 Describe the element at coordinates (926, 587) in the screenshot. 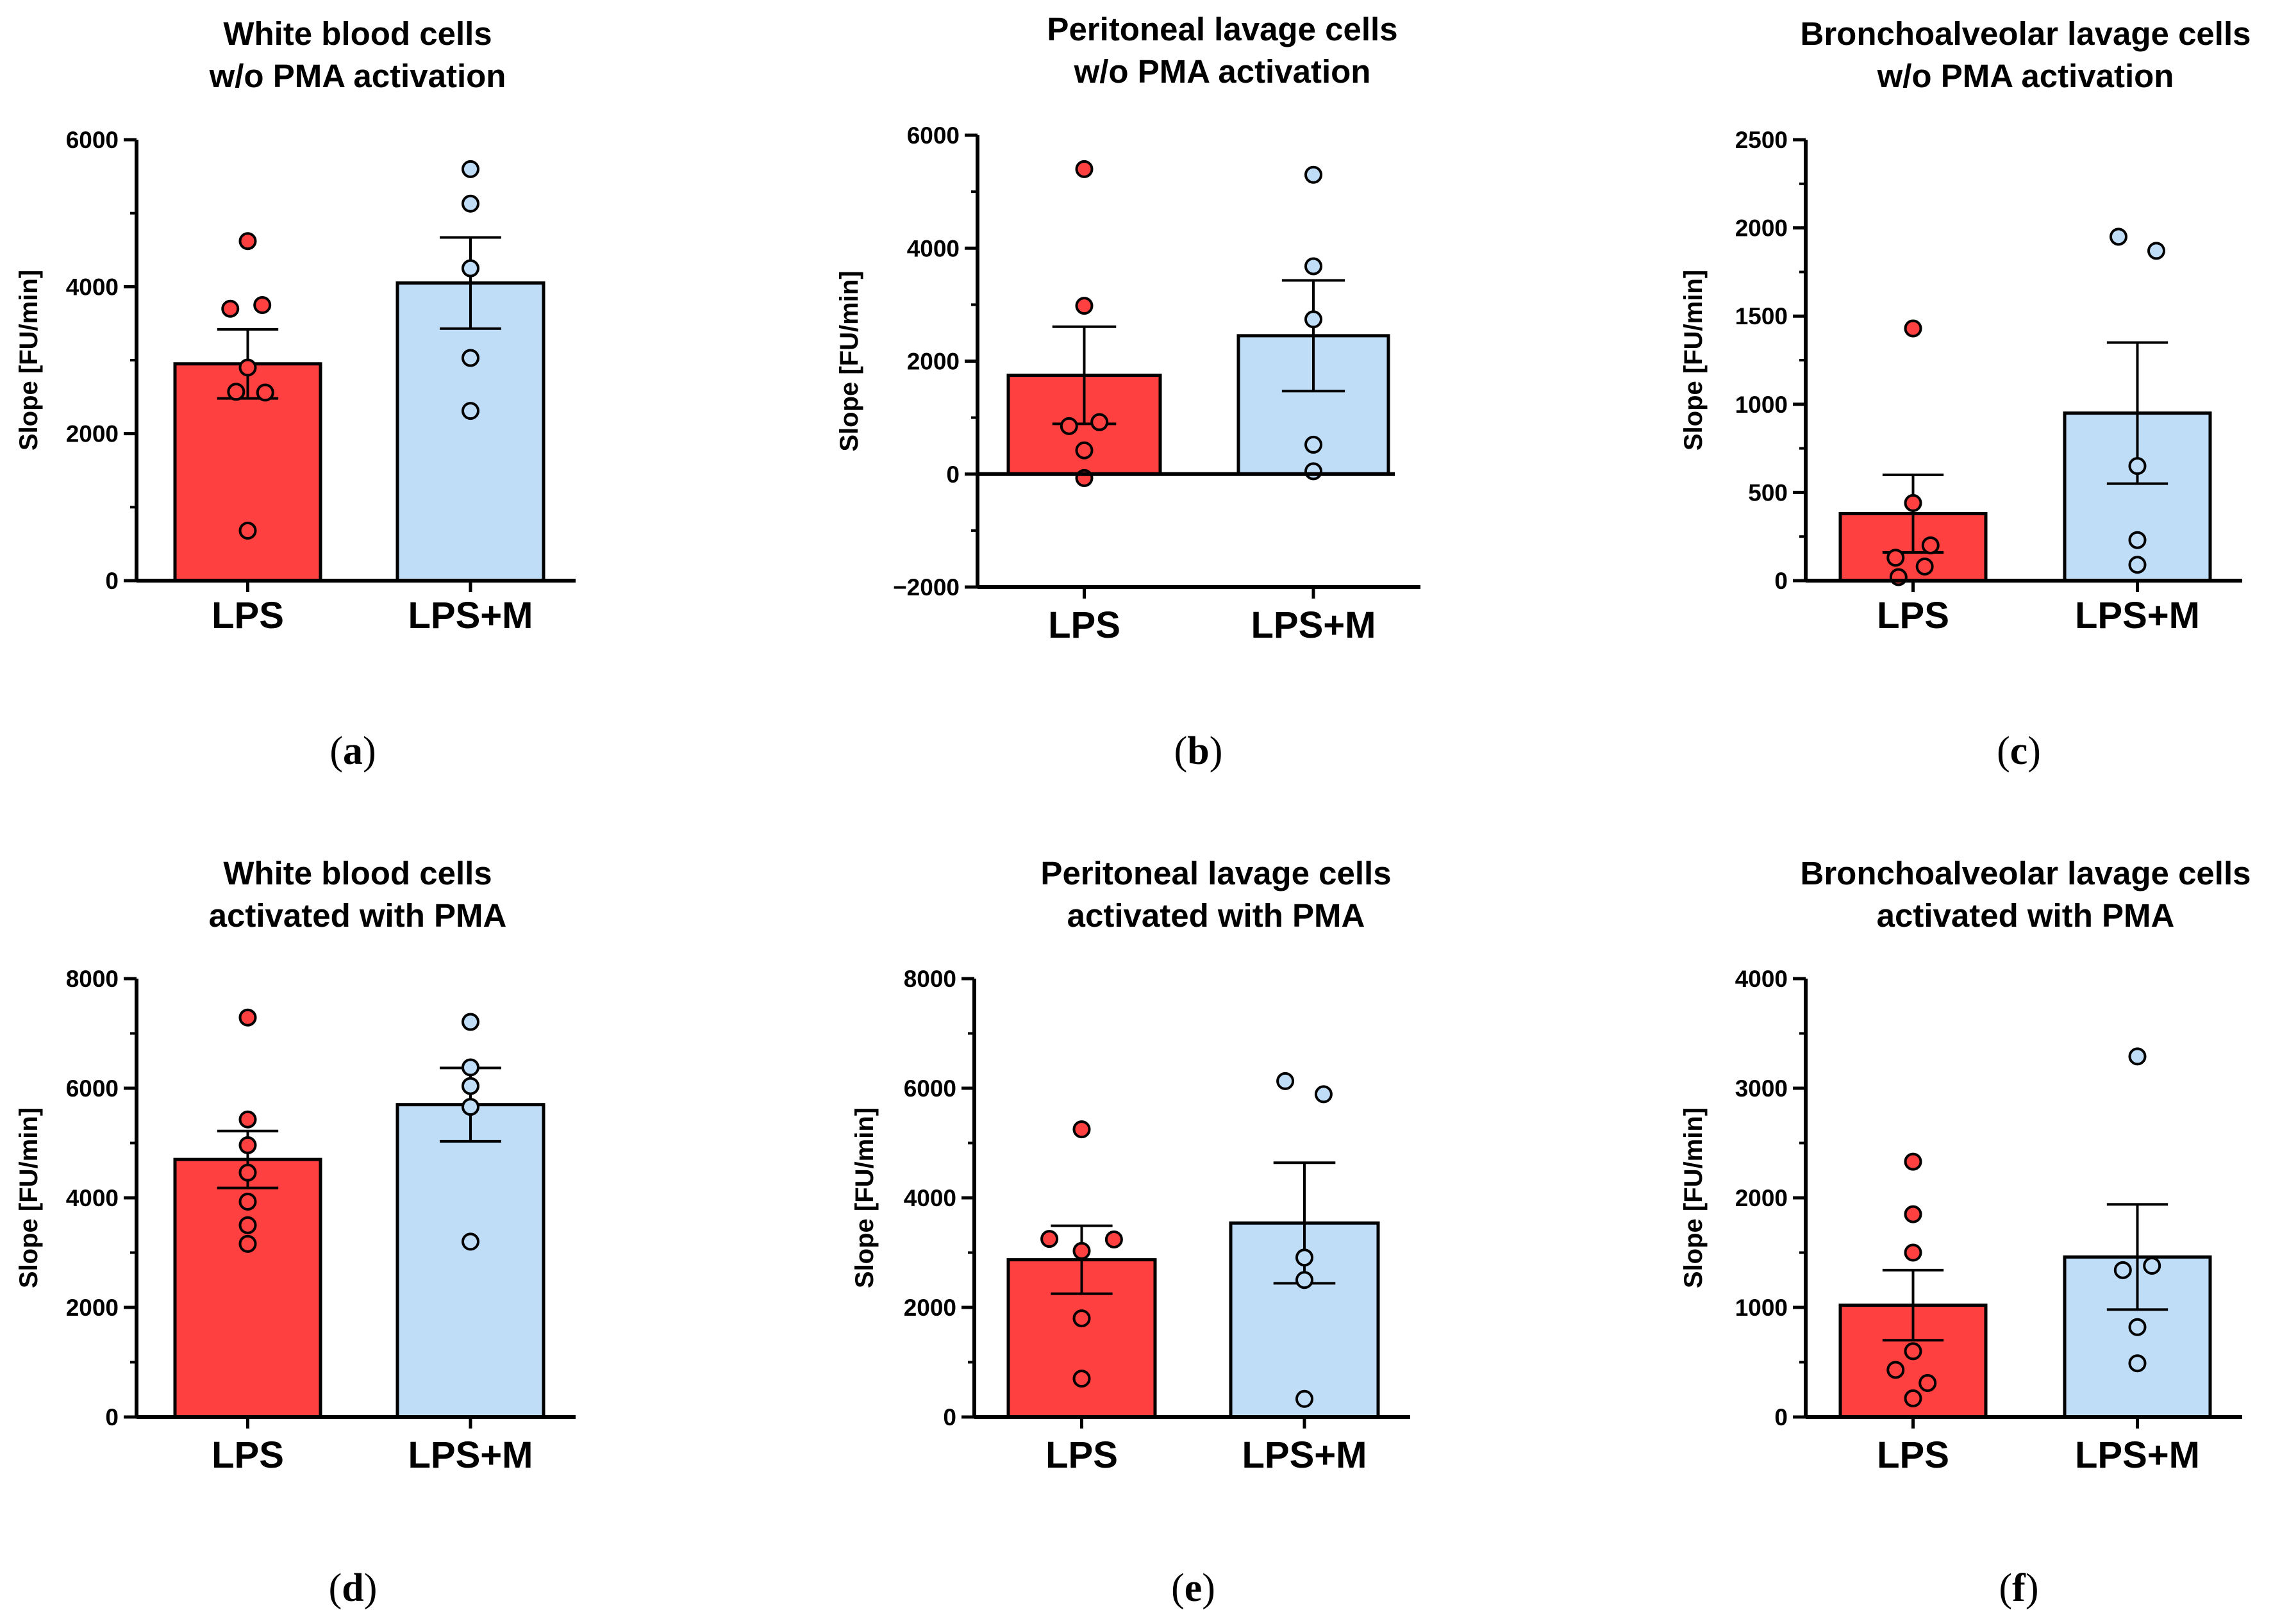

I see `y-tick-label: −2000` at that location.